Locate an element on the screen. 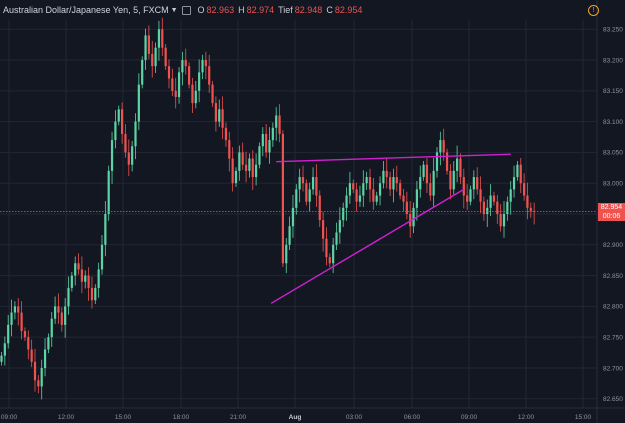 The image size is (625, 423). y-tick-label: 82.850 is located at coordinates (613, 276).